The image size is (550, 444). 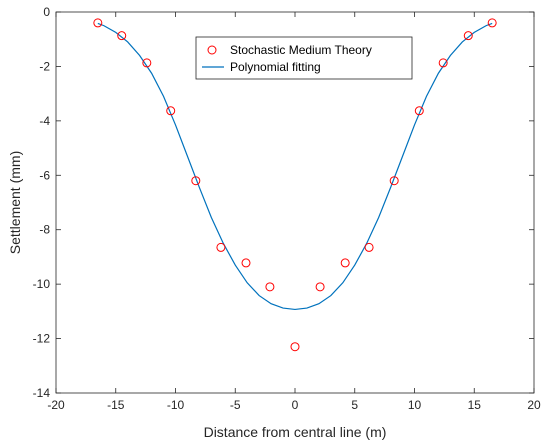 I want to click on y-tick-label: -10, so click(x=42, y=284).